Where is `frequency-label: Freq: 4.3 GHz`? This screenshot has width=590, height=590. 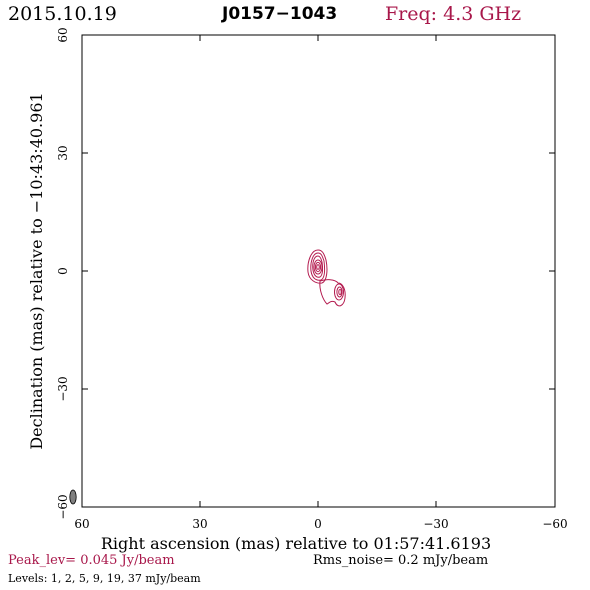 frequency-label: Freq: 4.3 GHz is located at coordinates (453, 14).